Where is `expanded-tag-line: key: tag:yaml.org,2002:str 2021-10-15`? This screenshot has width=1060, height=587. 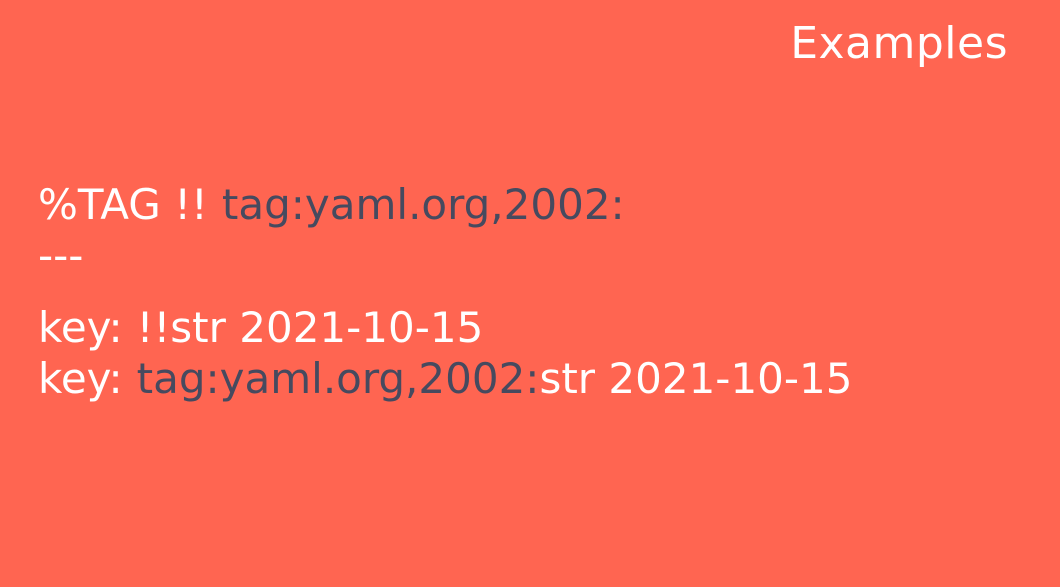
expanded-tag-line: key: tag:yaml.org,2002:str 2021-10-15 is located at coordinates (445, 379).